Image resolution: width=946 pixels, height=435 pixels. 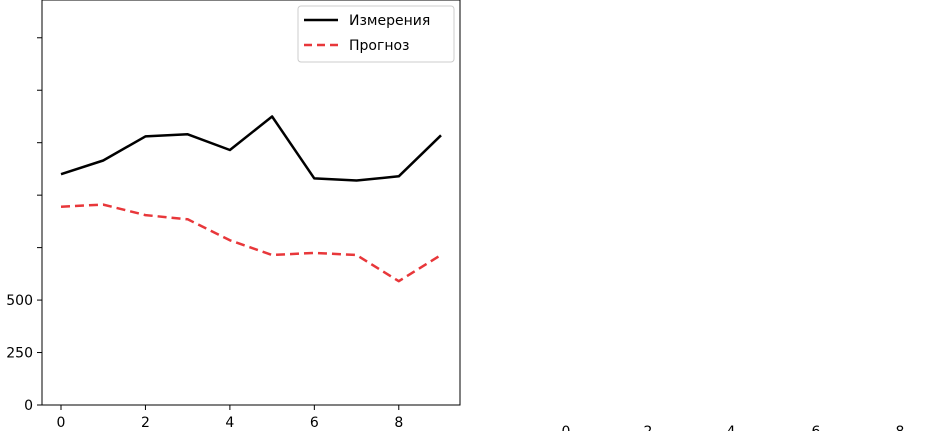 What do you see at coordinates (648, 427) in the screenshot?
I see `adjacent-x-tick-label: 2` at bounding box center [648, 427].